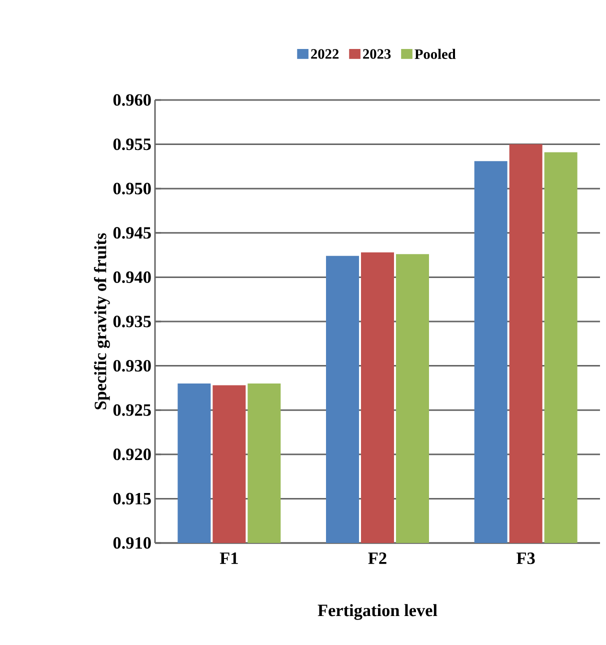 The width and height of the screenshot is (606, 645). What do you see at coordinates (132, 100) in the screenshot?
I see `y-tick-label: 0.960` at bounding box center [132, 100].